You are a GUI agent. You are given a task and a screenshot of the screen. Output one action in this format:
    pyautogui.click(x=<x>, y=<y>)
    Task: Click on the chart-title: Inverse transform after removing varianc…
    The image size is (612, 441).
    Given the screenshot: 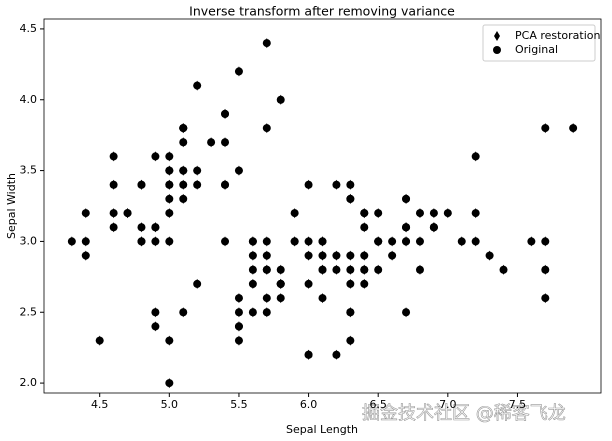 What is the action you would take?
    pyautogui.click(x=322, y=11)
    